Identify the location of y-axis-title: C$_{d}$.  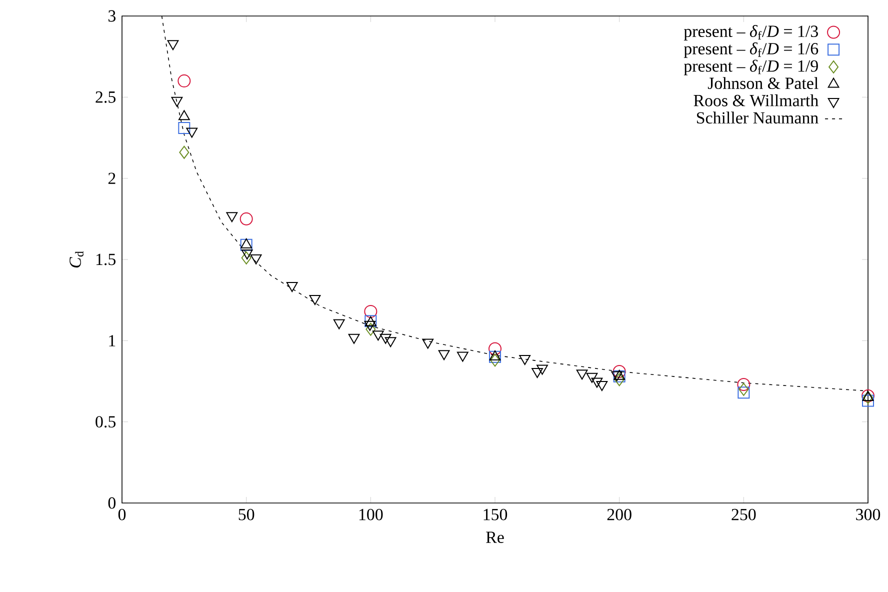
(77, 259).